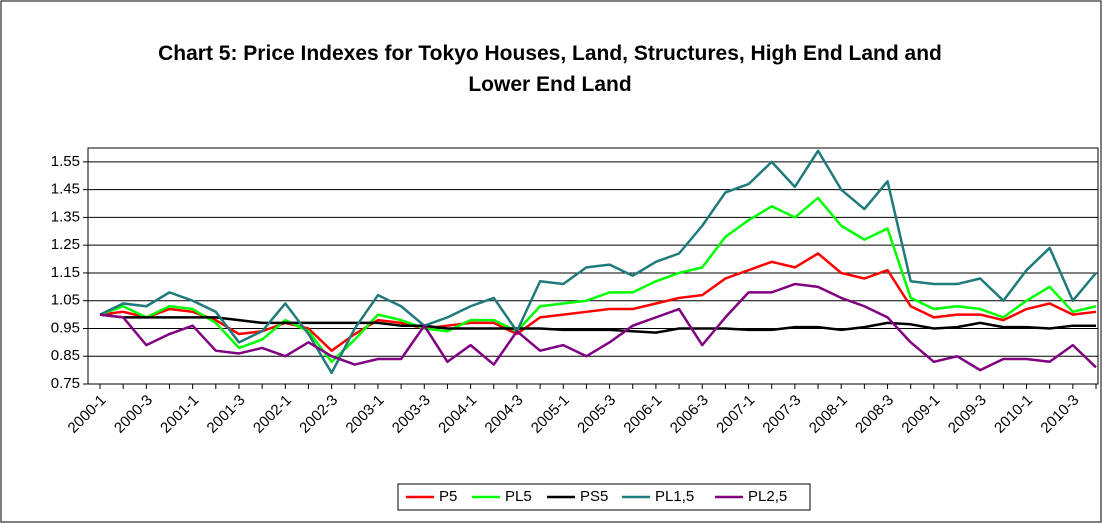 The image size is (1103, 524). What do you see at coordinates (65, 300) in the screenshot?
I see `y-tick-label: 1.05` at bounding box center [65, 300].